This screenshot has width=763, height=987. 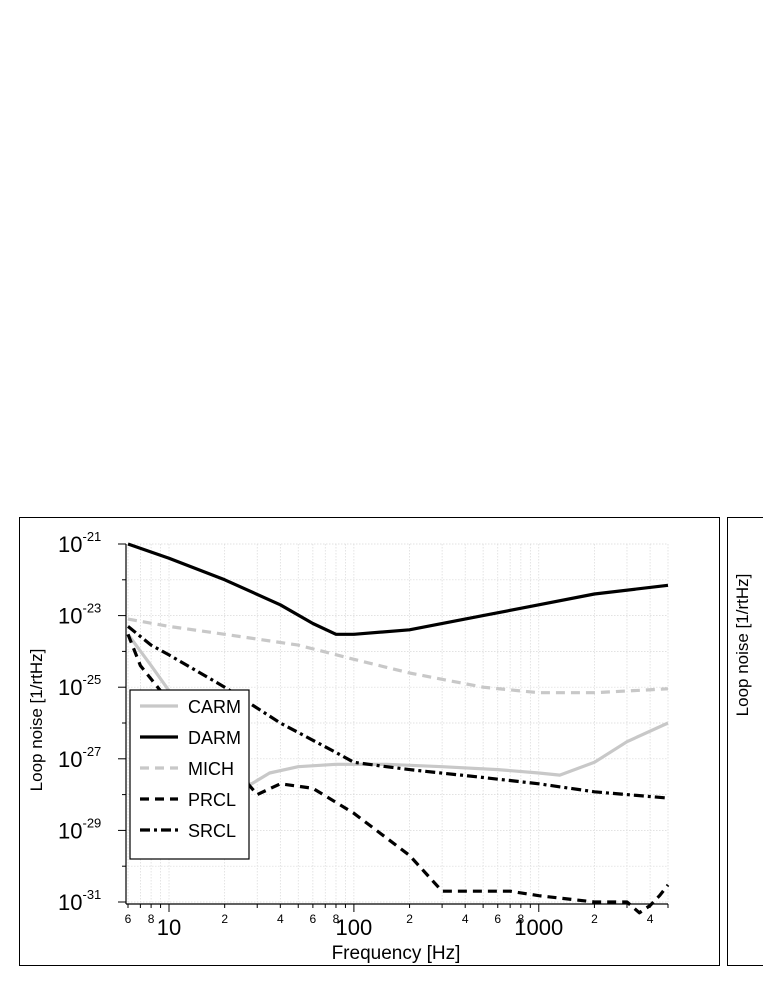 I want to click on y-axis-label: Loop noise [1/rtHz], so click(x=36, y=720).